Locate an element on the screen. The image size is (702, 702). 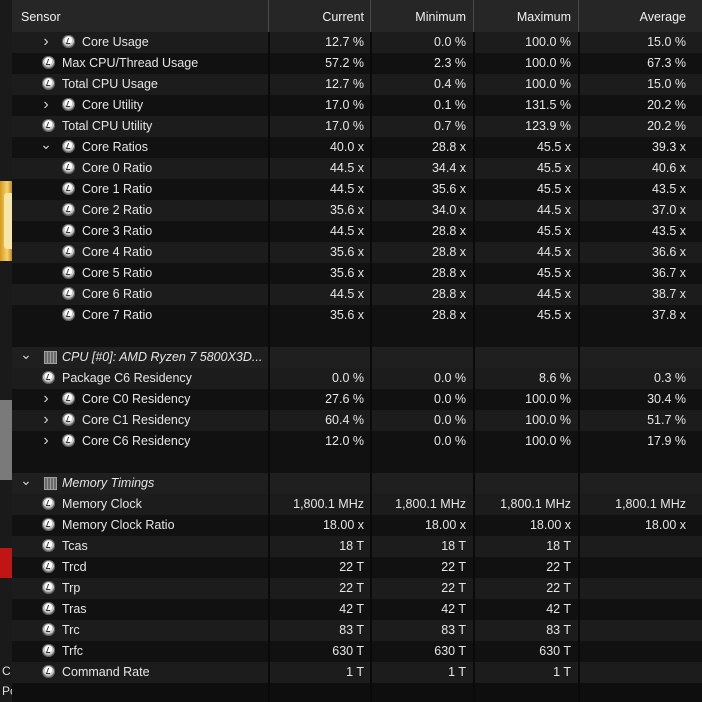
cell-minimum: 0.7 % is located at coordinates (450, 126).